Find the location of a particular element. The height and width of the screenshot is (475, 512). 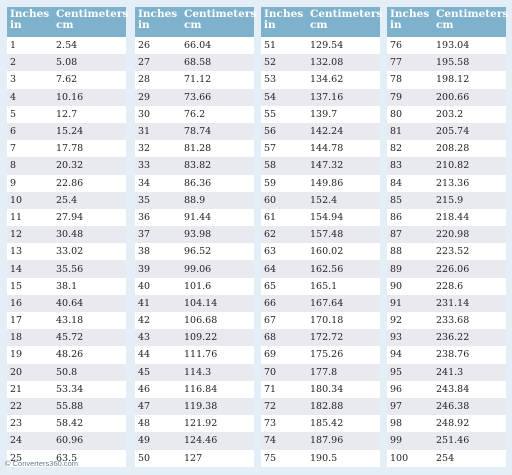

centimeters-cell: 101.6 is located at coordinates (217, 286).